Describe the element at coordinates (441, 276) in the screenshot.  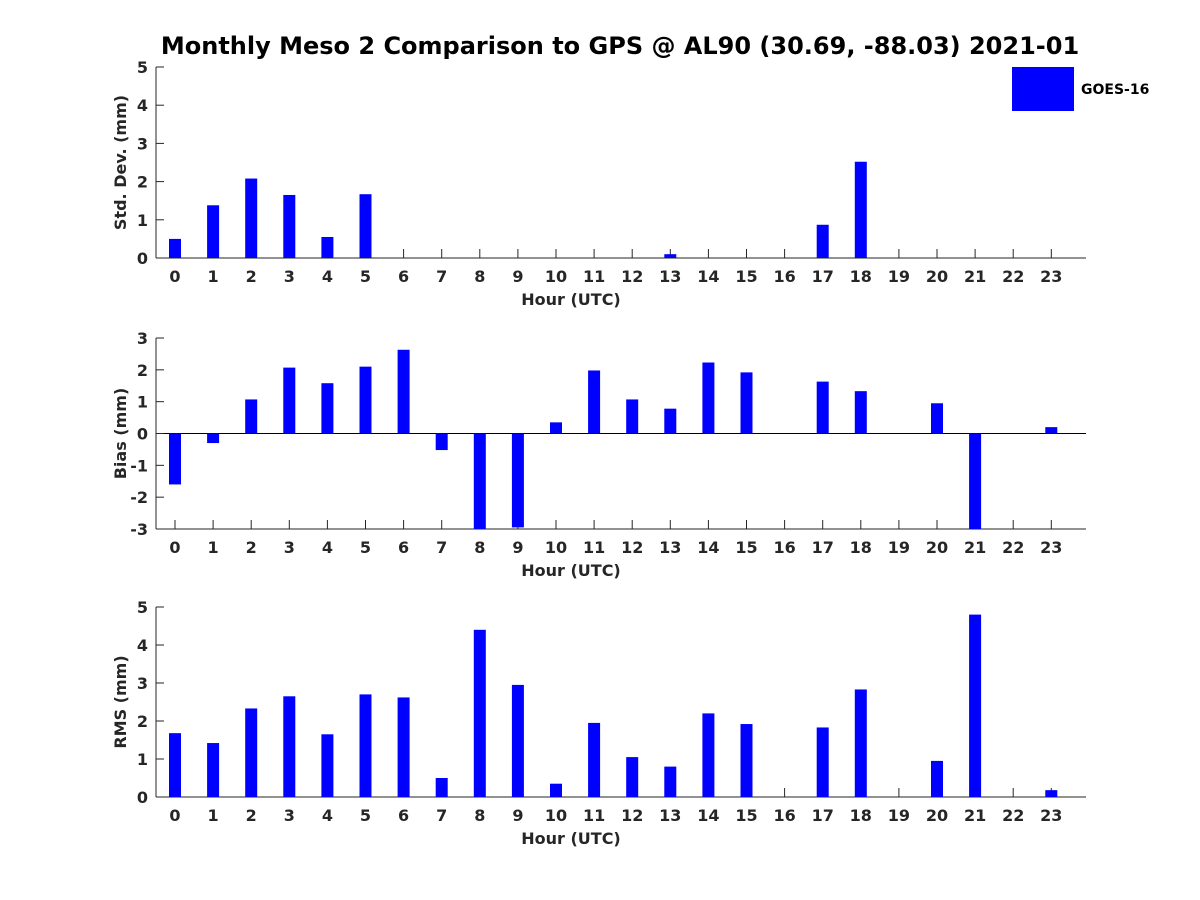
I see `std-dev-x-tick-label: 7` at that location.